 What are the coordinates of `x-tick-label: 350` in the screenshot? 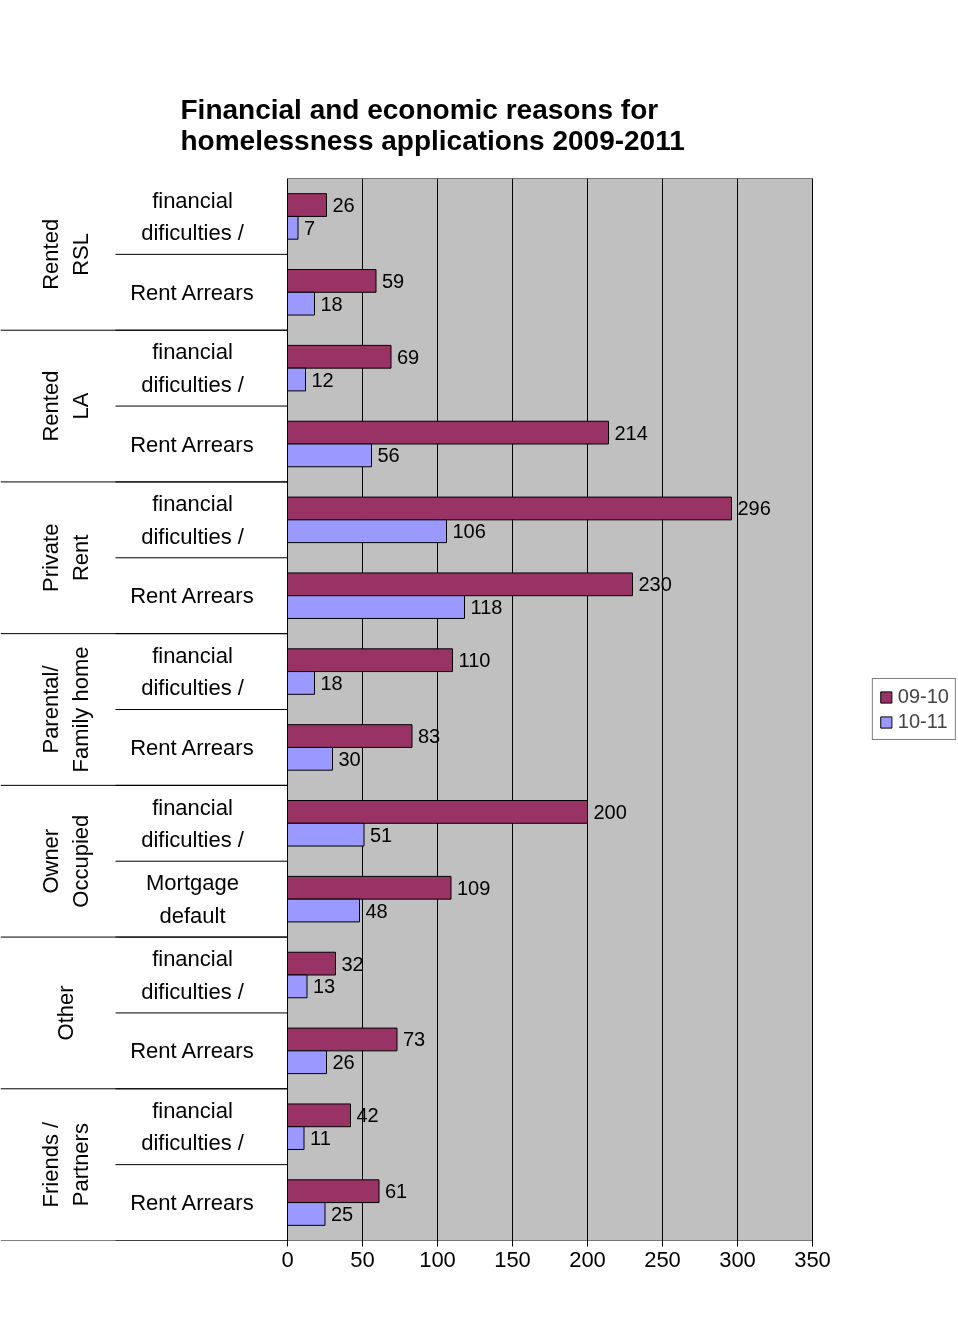 It's located at (812, 1259).